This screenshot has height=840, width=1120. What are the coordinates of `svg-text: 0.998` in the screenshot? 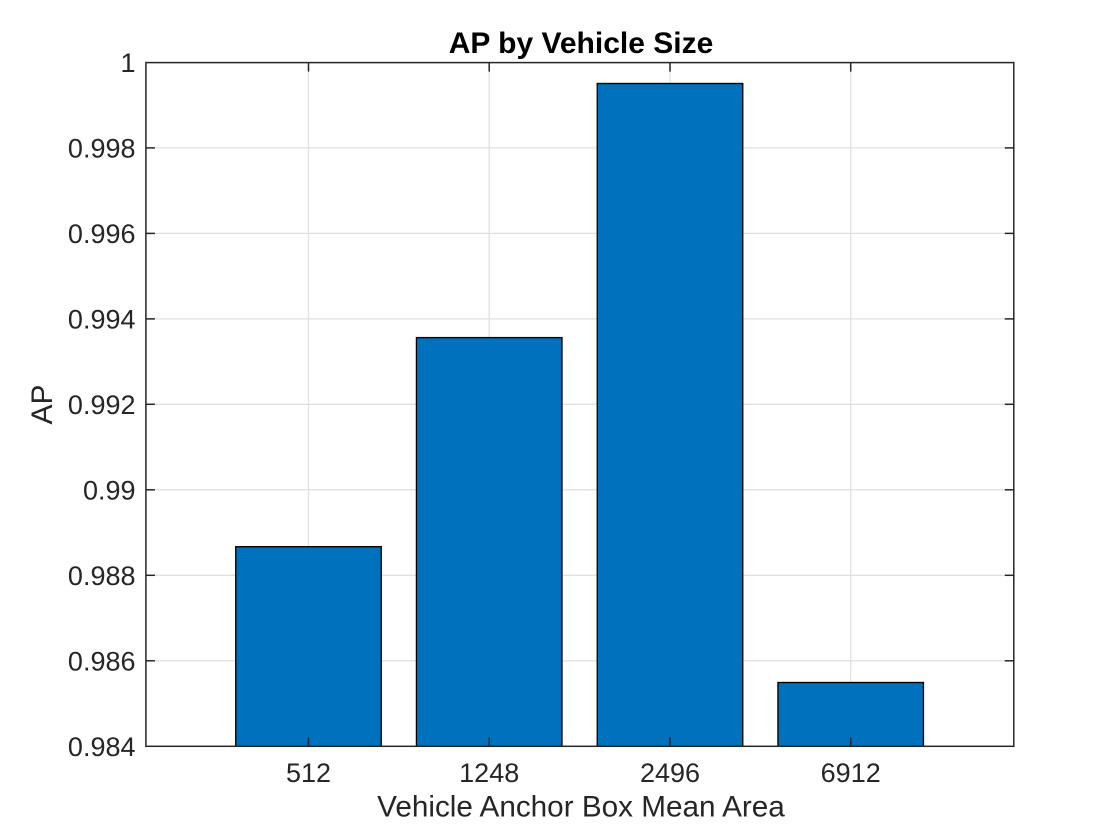 It's located at (102, 148).